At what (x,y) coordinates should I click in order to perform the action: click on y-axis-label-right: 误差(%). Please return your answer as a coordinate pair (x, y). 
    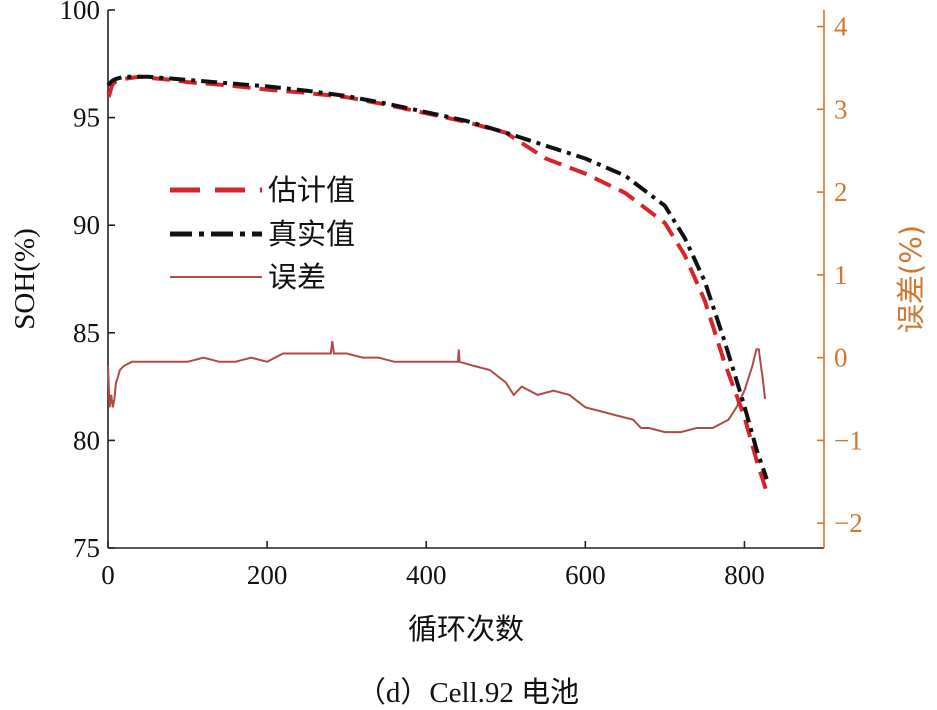
    Looking at the image, I should click on (911, 279).